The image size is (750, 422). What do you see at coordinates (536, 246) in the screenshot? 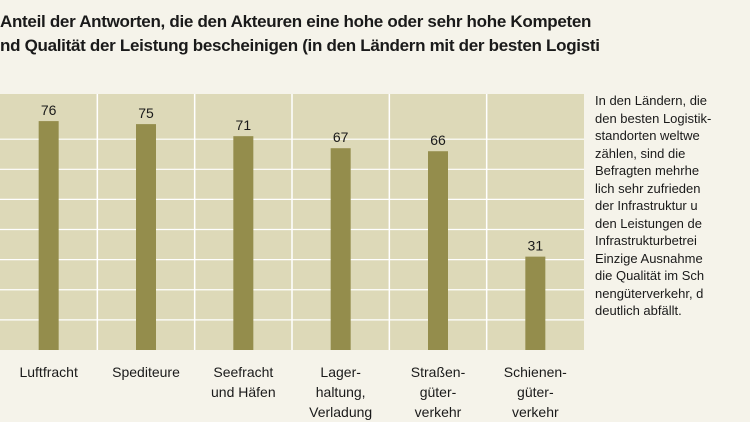
I see `data-label: 31` at bounding box center [536, 246].